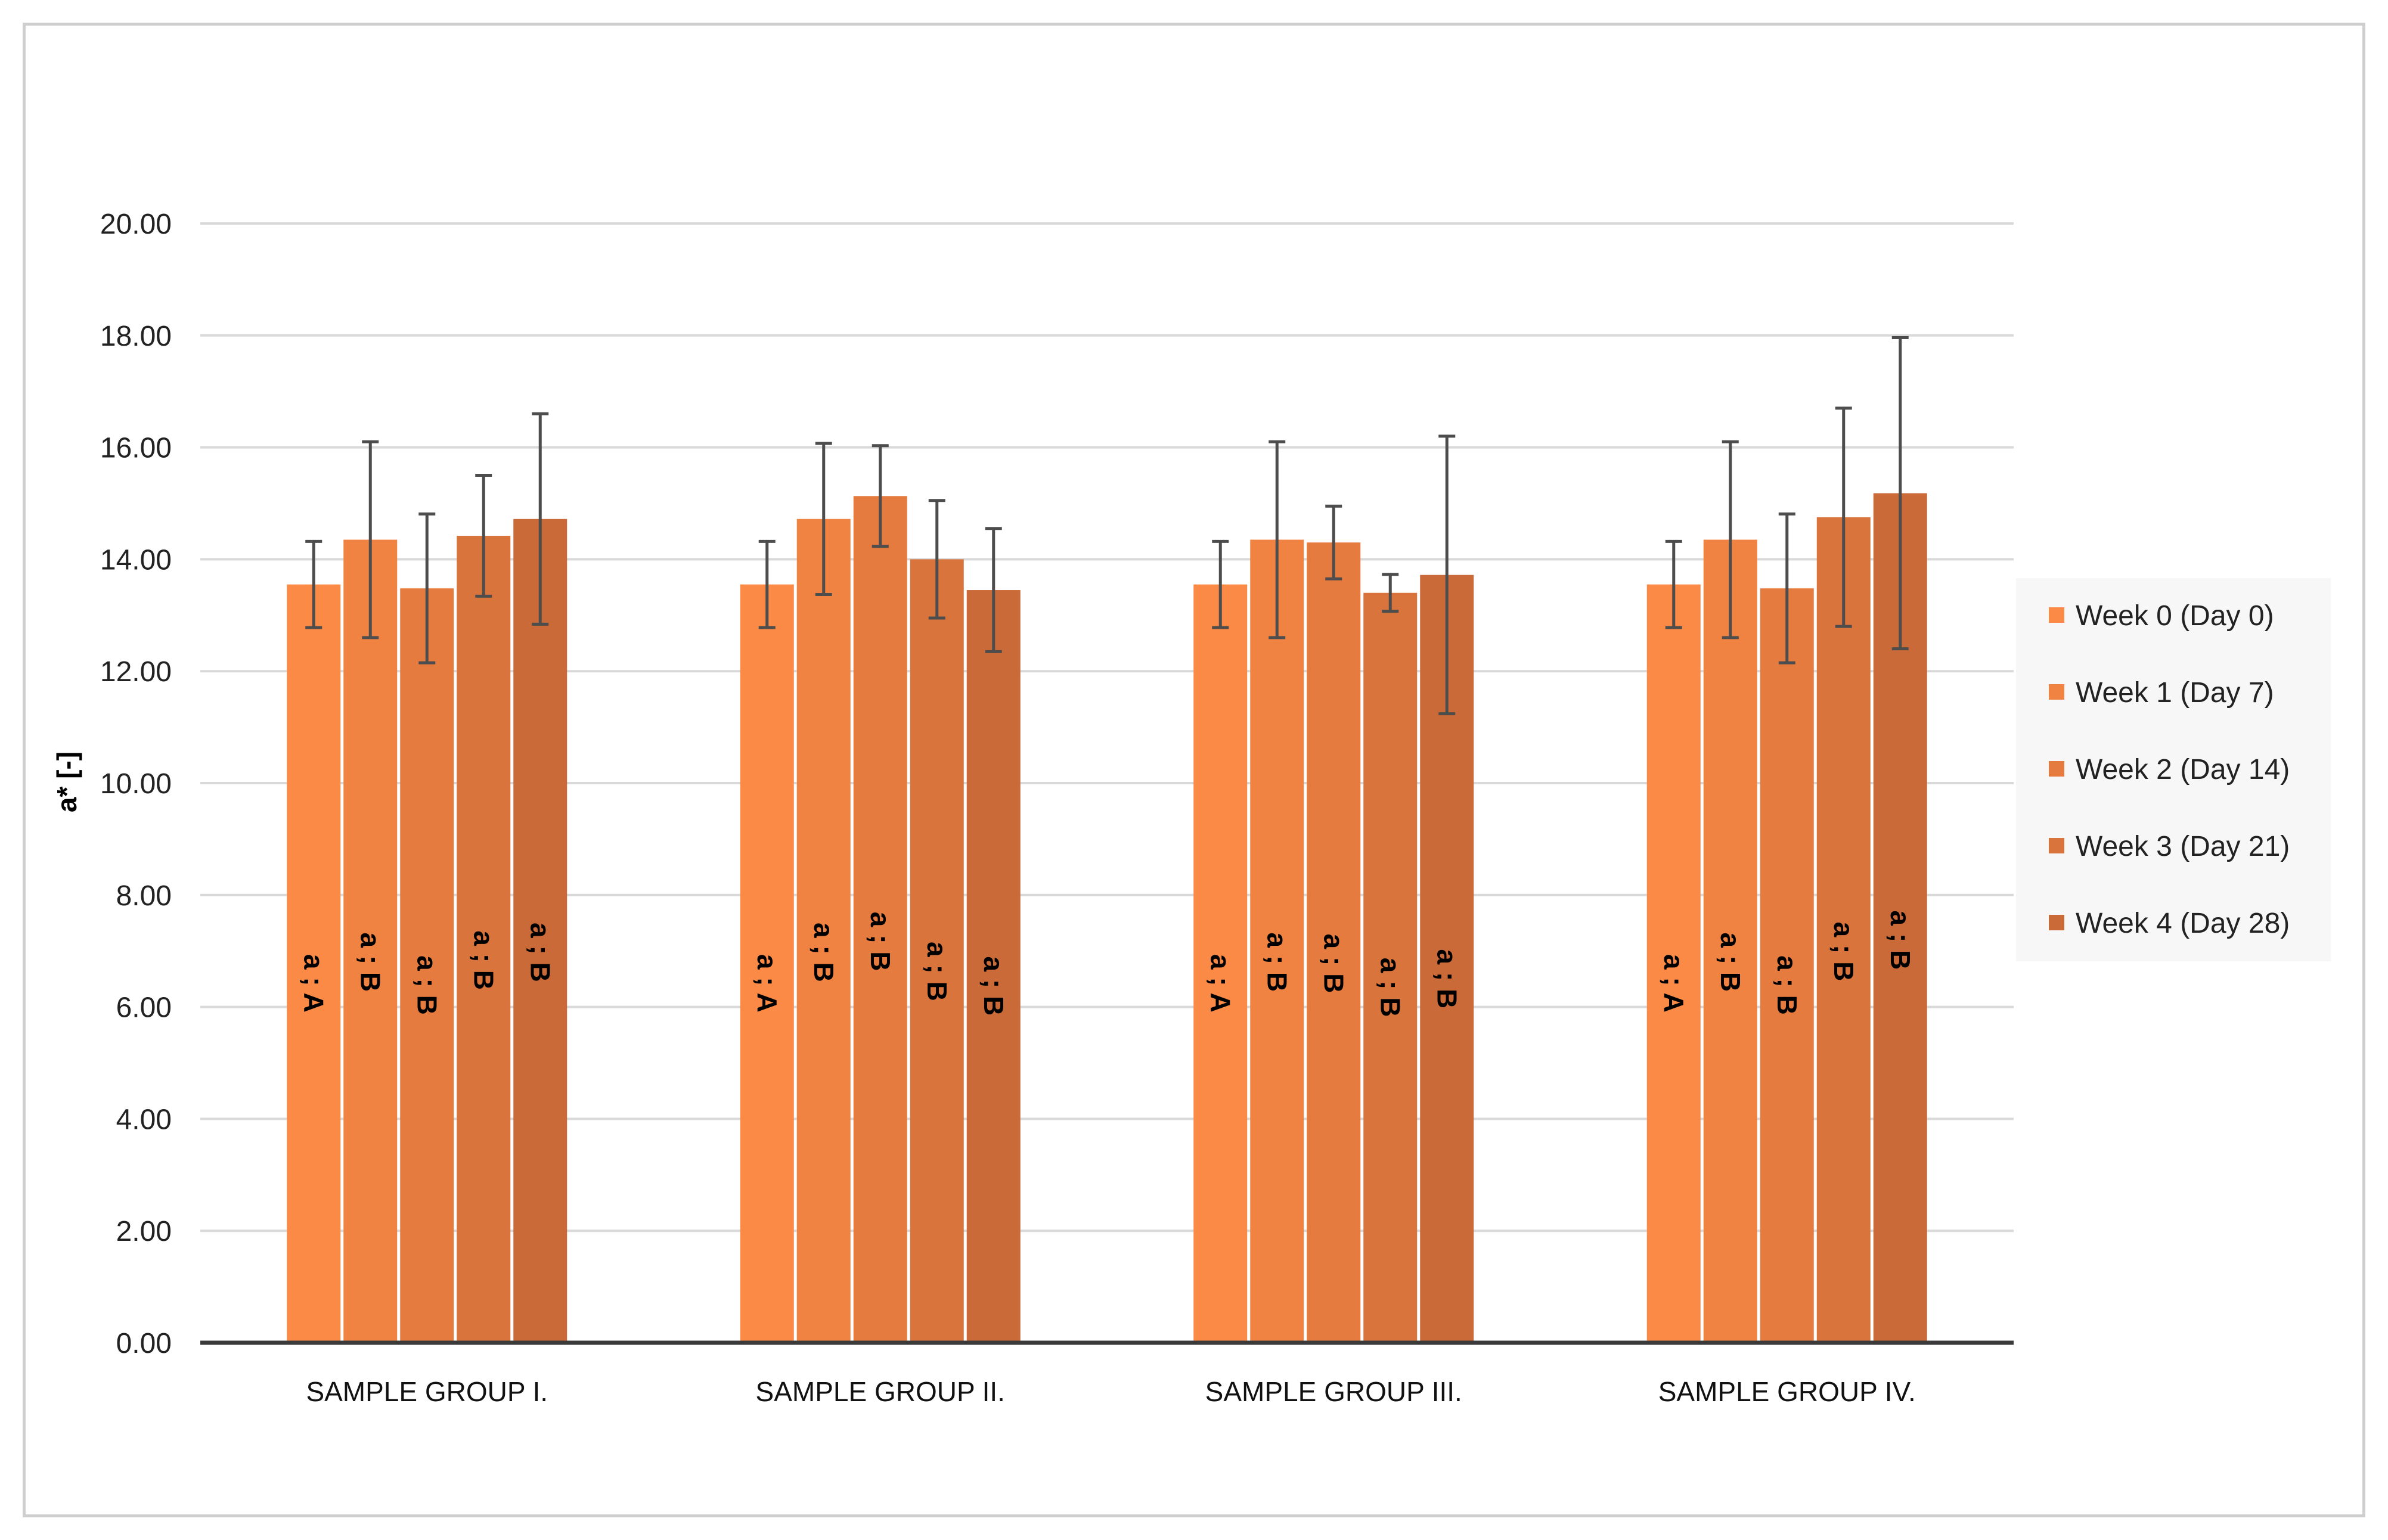  I want to click on legend-box, so click(2173, 769).